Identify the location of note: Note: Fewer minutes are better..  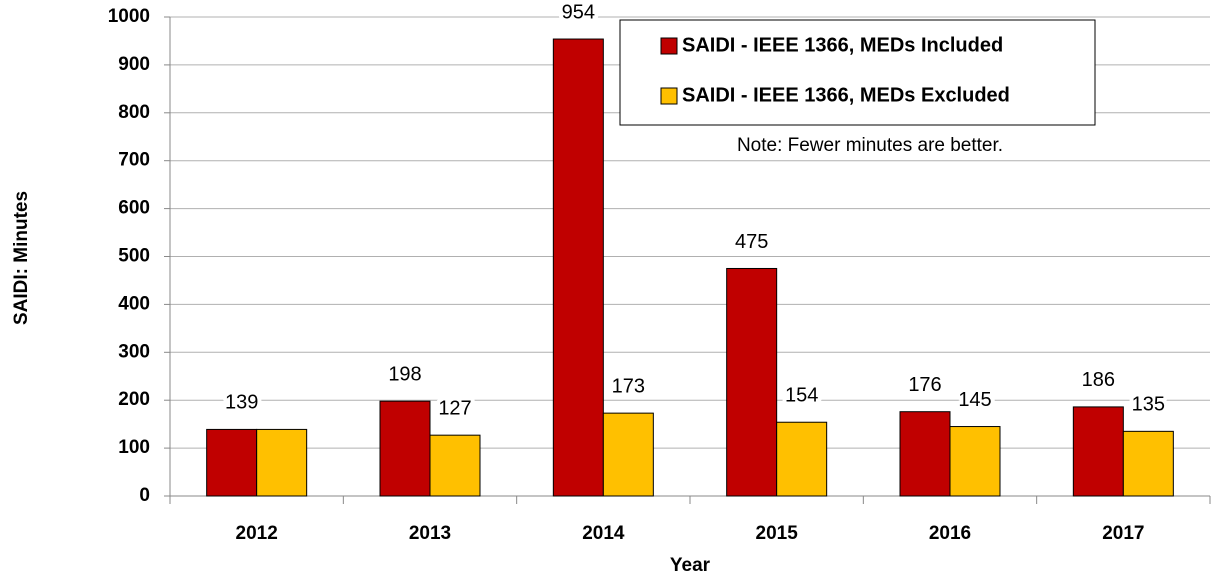
(870, 145).